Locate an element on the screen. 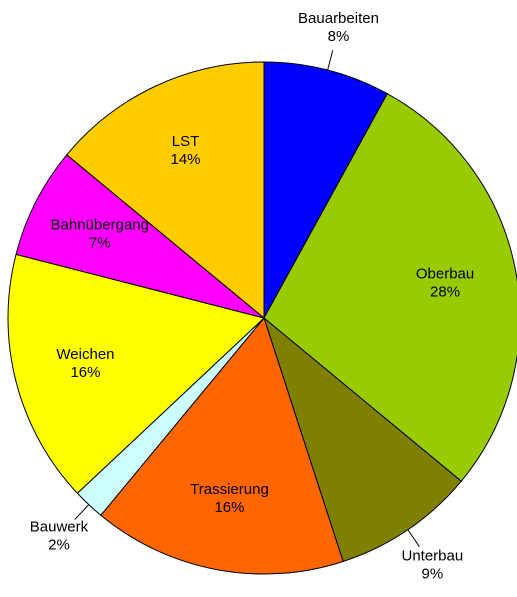 This screenshot has height=597, width=517. value-label: 2% is located at coordinates (59, 544).